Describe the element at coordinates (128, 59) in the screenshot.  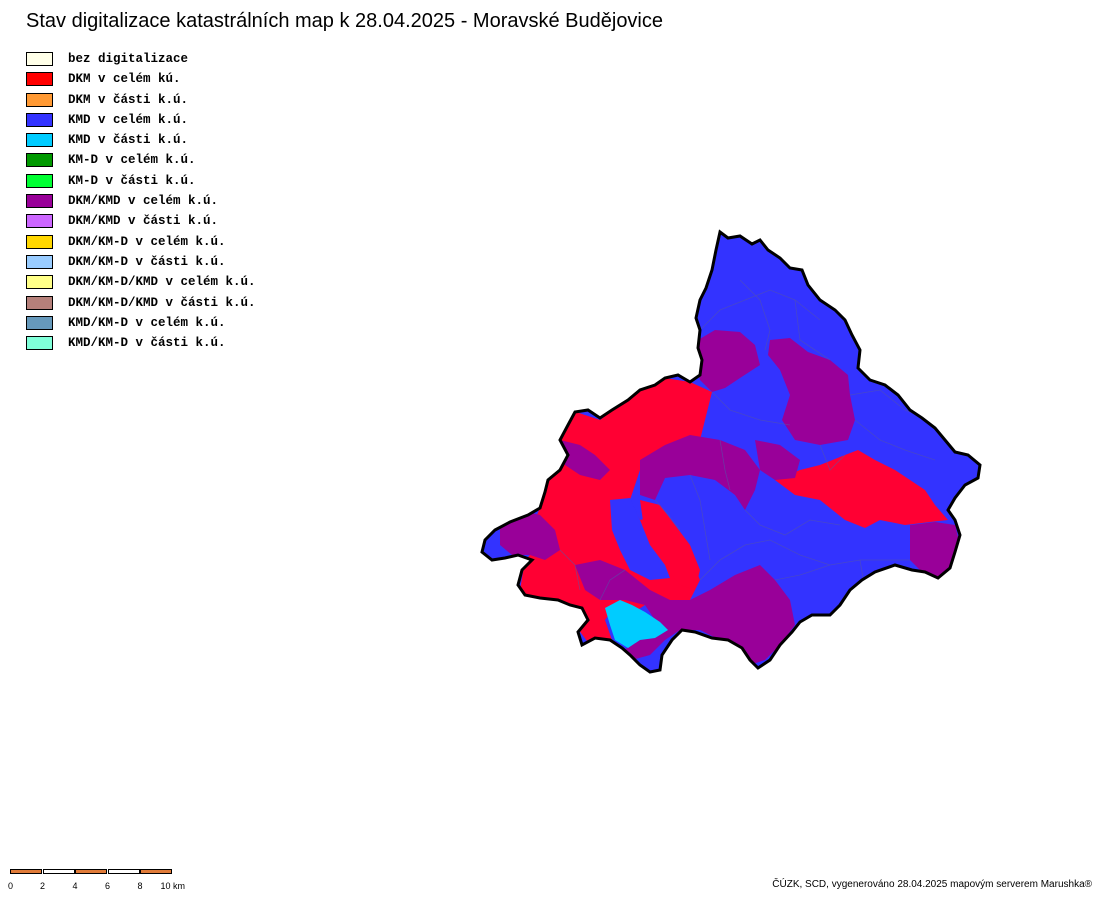
I see `legend-label: bez digitalizace` at that location.